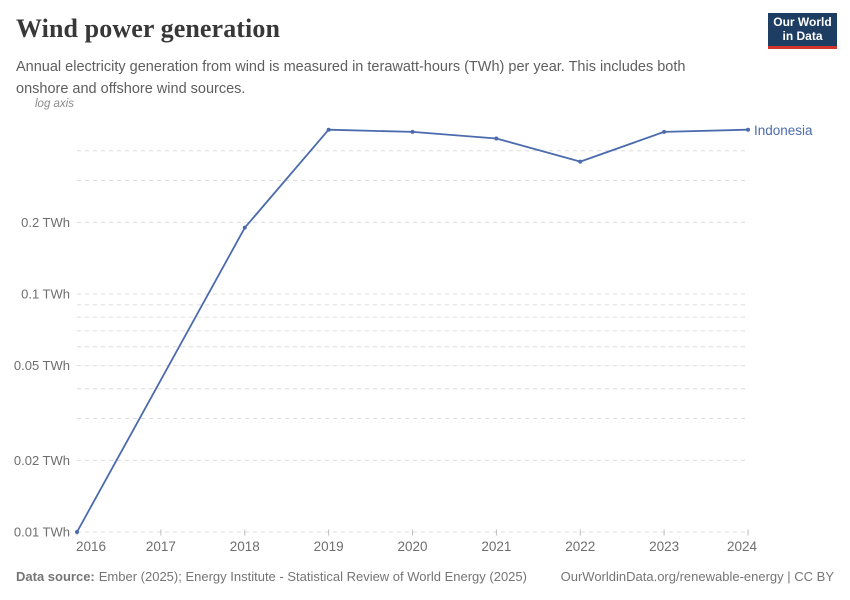 The width and height of the screenshot is (850, 600). I want to click on y-axis-tick-label: 0.01 TWh, so click(42, 532).